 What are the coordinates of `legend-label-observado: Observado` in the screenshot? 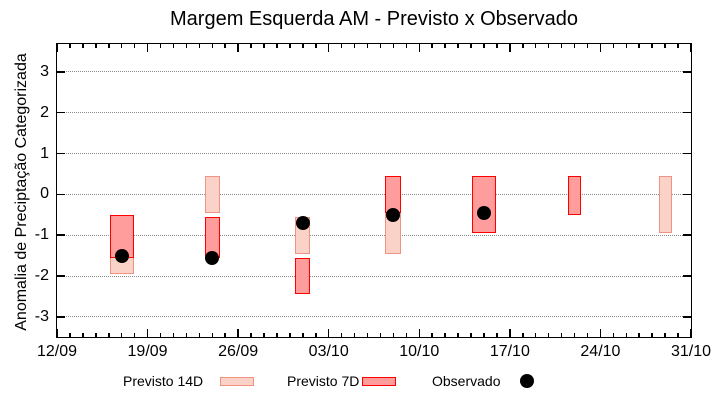 It's located at (466, 381).